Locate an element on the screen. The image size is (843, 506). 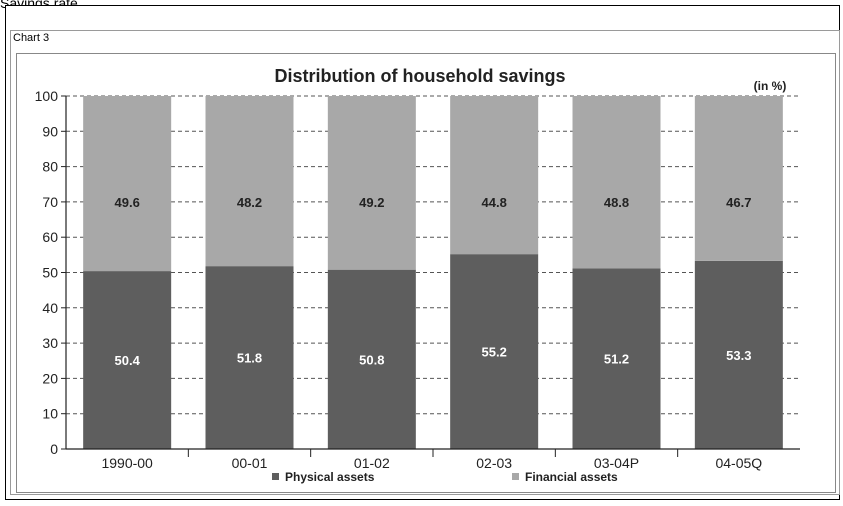
data-label-physical-assets: 51.8 is located at coordinates (249, 358).